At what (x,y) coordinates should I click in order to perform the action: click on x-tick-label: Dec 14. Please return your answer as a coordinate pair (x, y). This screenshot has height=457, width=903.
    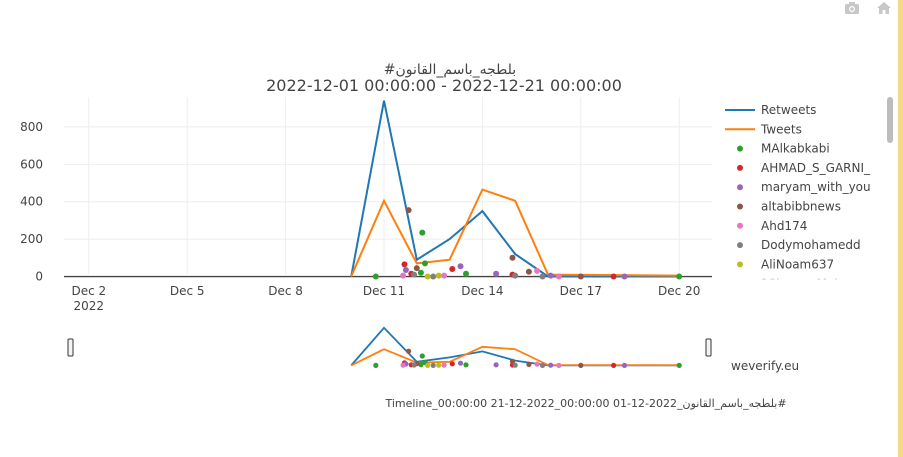
    Looking at the image, I should click on (482, 291).